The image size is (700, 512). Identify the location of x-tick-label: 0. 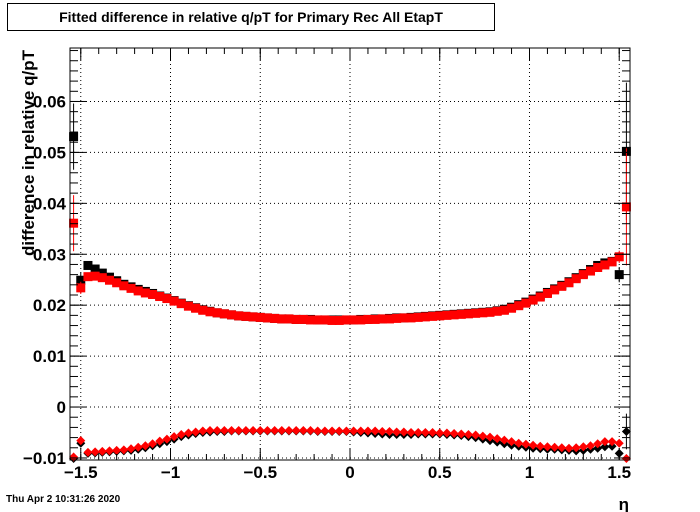
(349, 472).